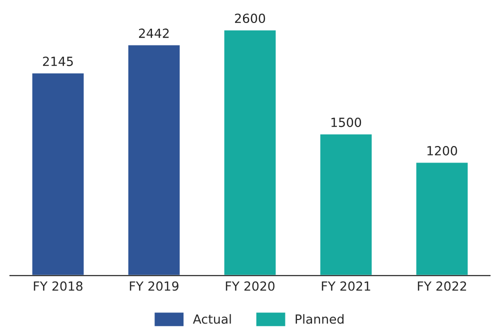 This screenshot has height=332, width=500. Describe the element at coordinates (250, 286) in the screenshot. I see `x-tick-label: FY 2020` at that location.